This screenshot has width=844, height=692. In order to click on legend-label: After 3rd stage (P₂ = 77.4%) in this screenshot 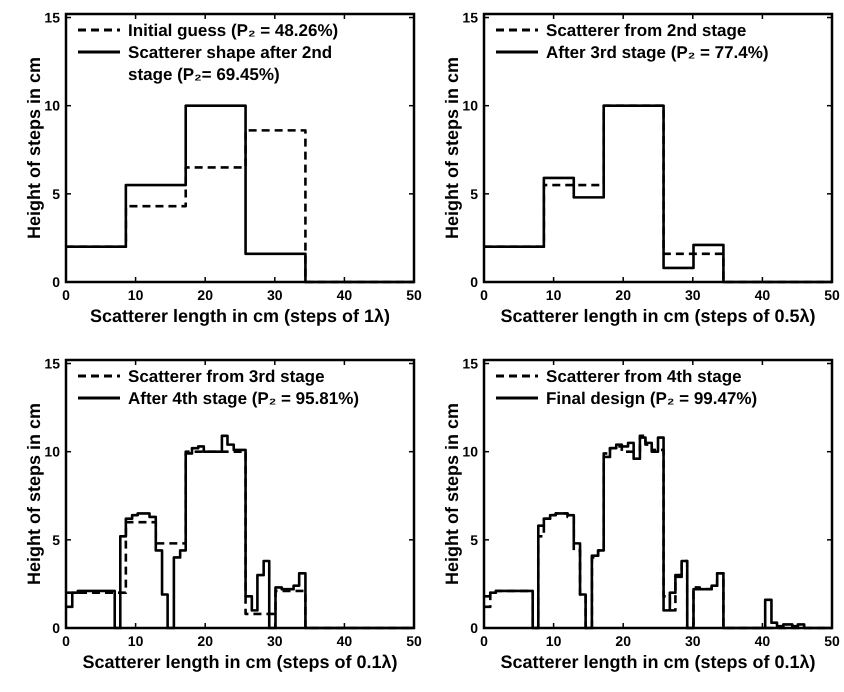, I will do `click(657, 52)`.